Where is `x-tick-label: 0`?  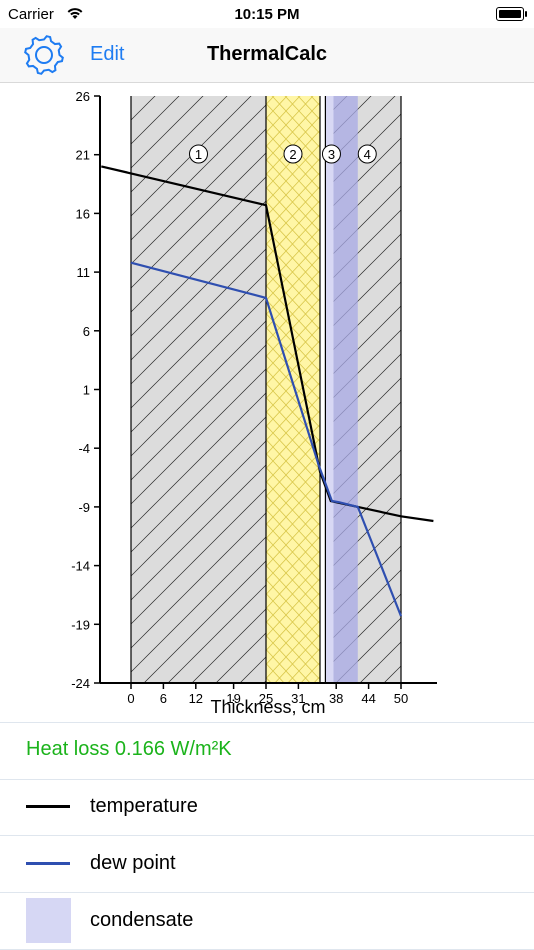 x-tick-label: 0 is located at coordinates (130, 698).